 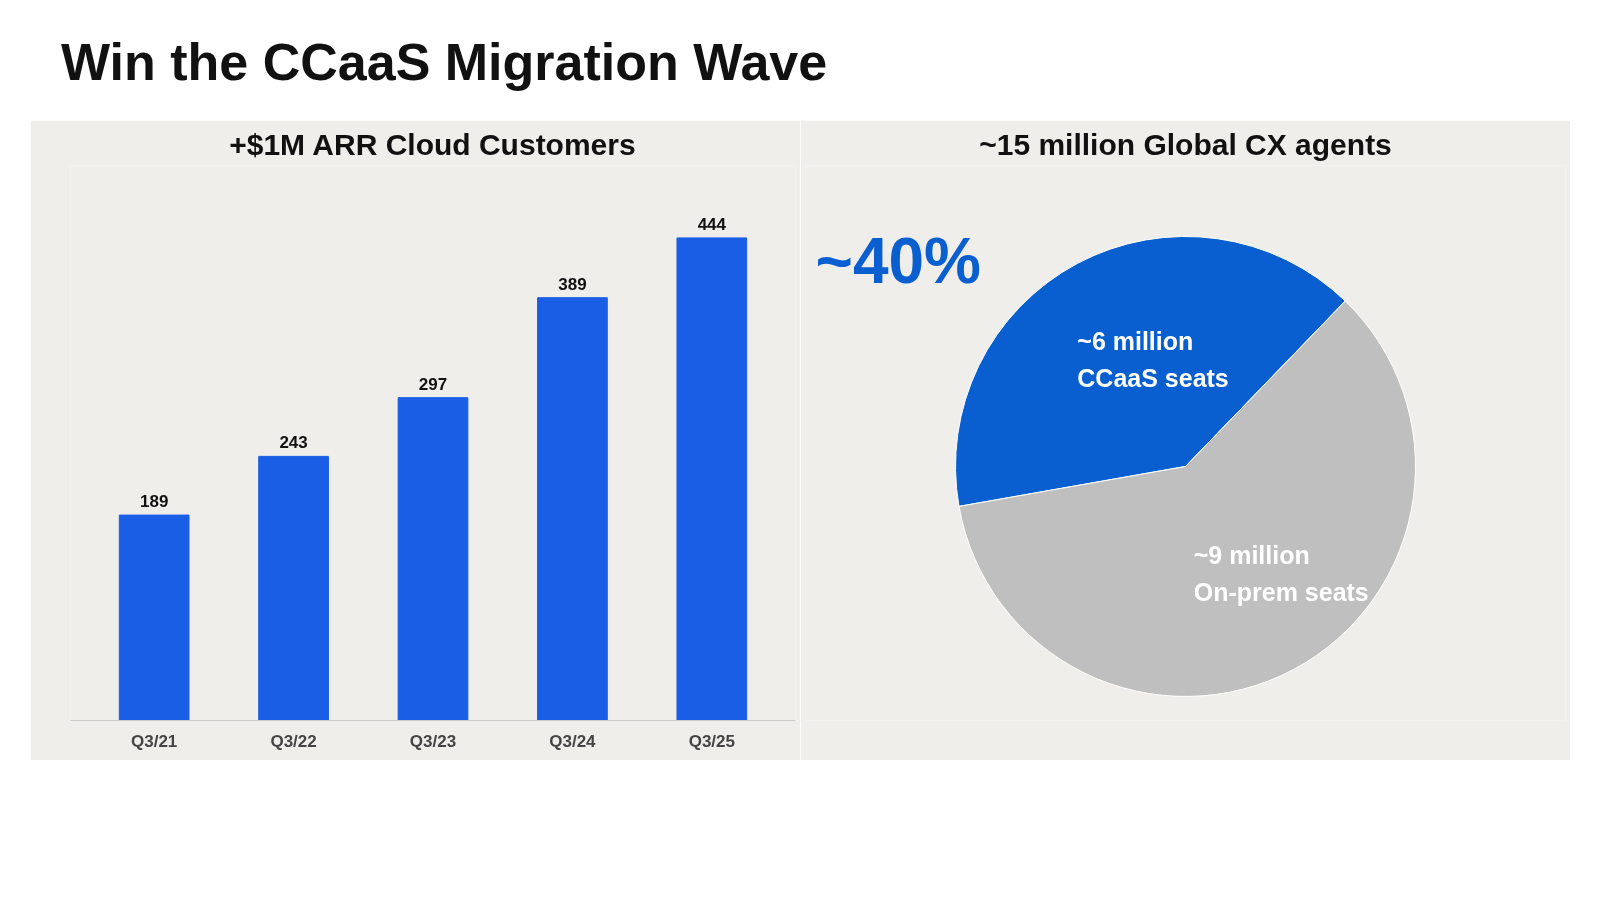 I want to click on x-tick-label: Q3/24, so click(x=573, y=741).